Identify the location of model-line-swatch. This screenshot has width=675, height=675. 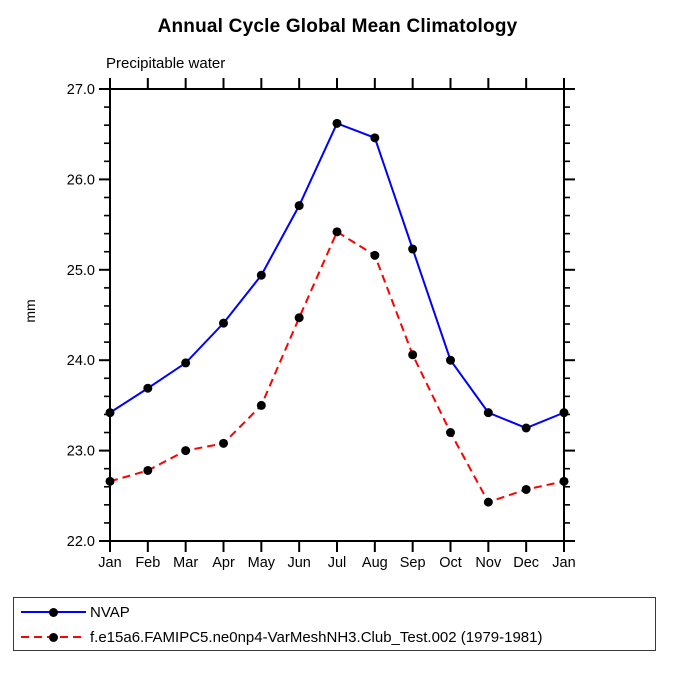
(53, 637).